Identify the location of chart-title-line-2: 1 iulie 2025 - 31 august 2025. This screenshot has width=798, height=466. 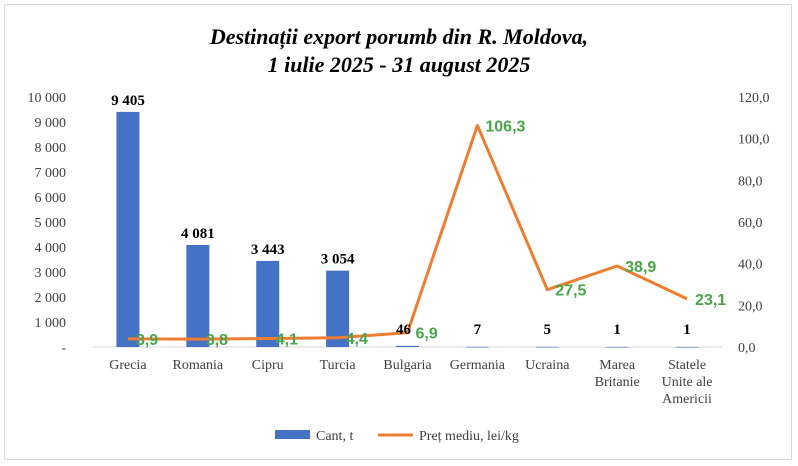
(399, 64).